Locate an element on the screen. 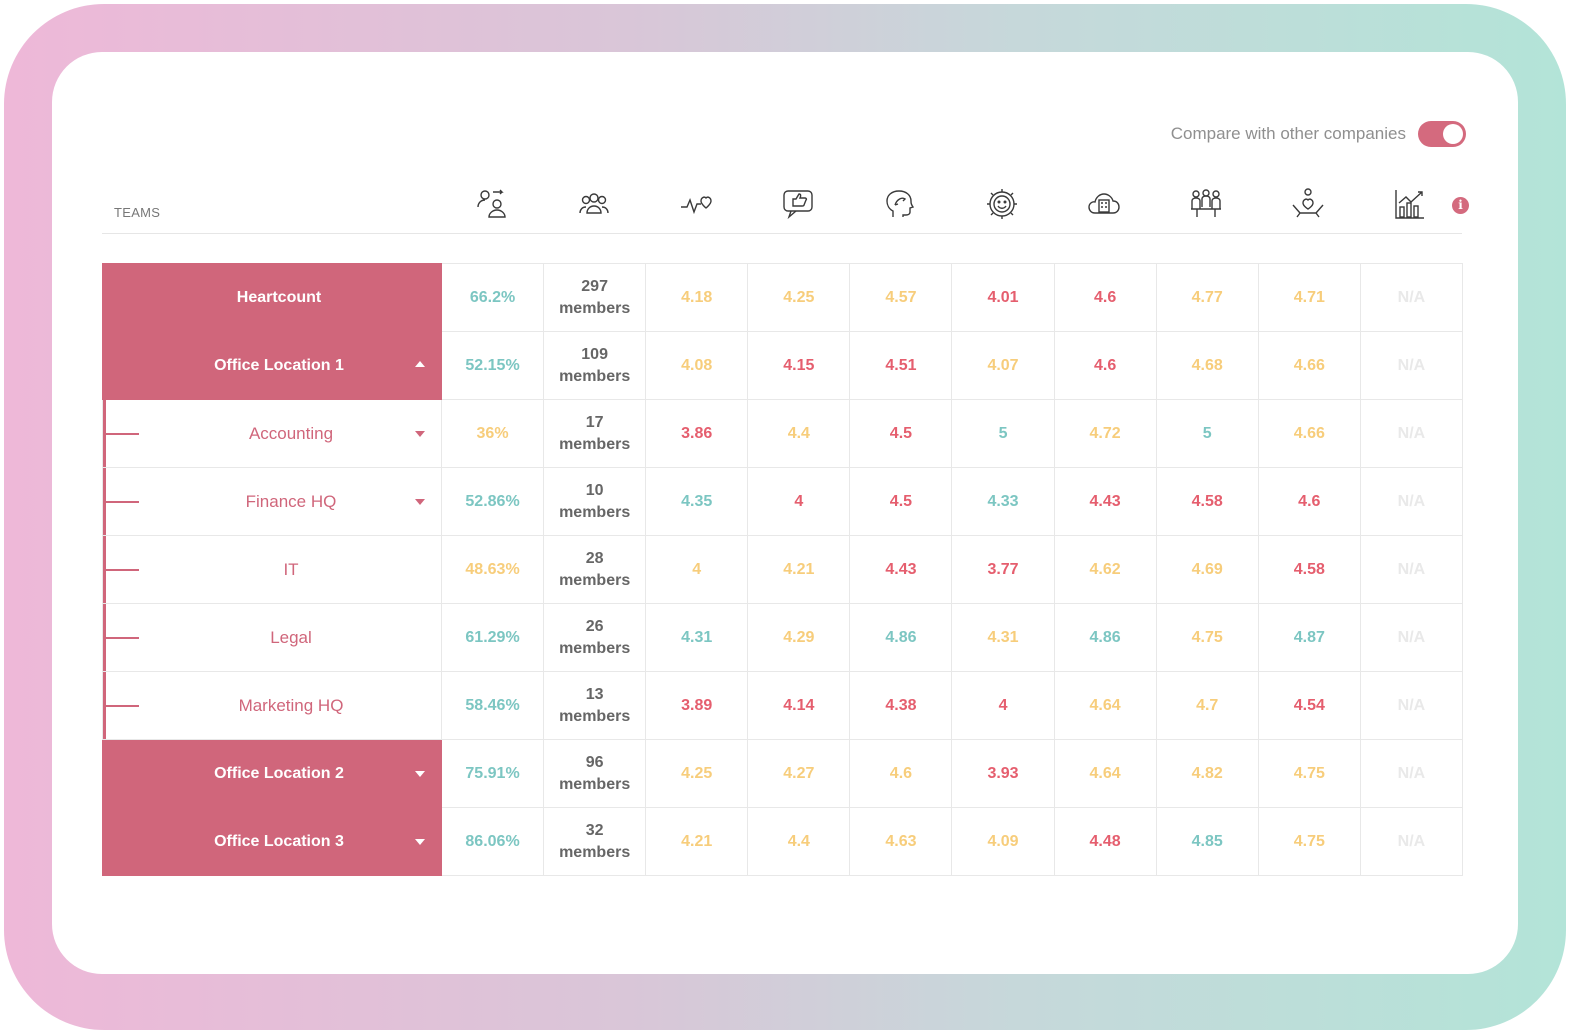  team-name-cell: Office Location 1 is located at coordinates (272, 365).